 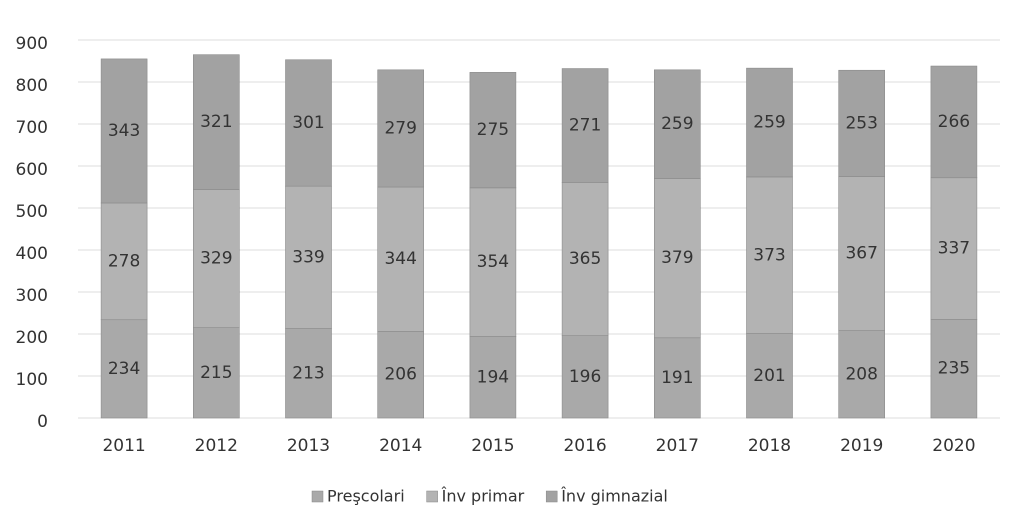 I want to click on data-label: 275, so click(x=493, y=130).